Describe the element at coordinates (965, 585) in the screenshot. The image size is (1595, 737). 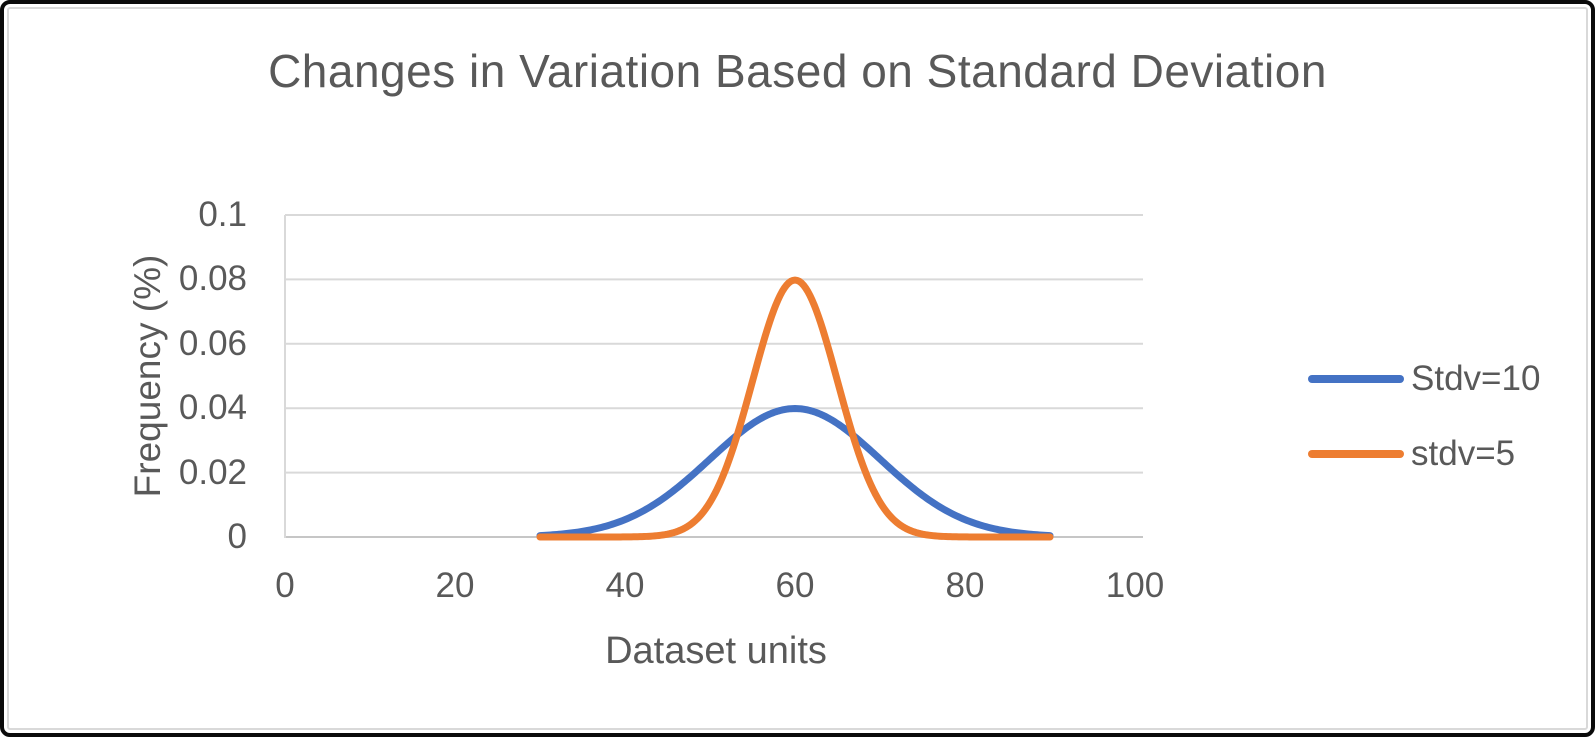
I see `x-tick-label: 80` at that location.